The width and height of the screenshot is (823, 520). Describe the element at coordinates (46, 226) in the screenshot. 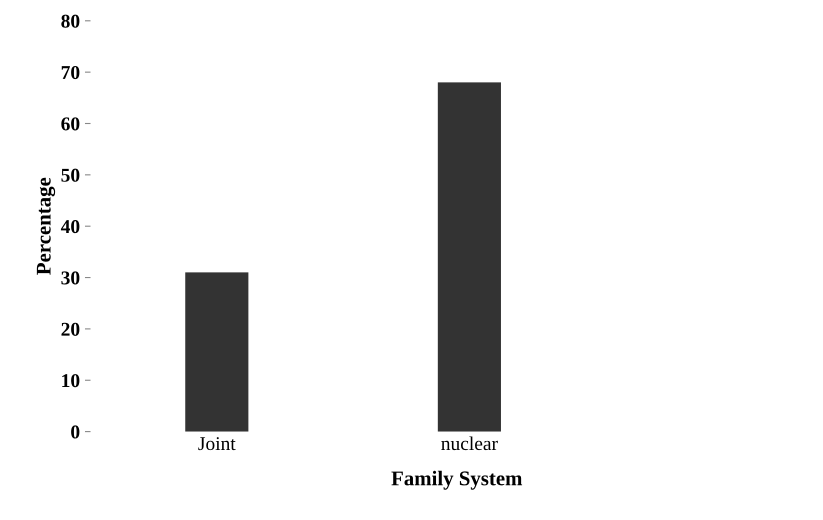

I see `y-axis-title: Percentage` at that location.